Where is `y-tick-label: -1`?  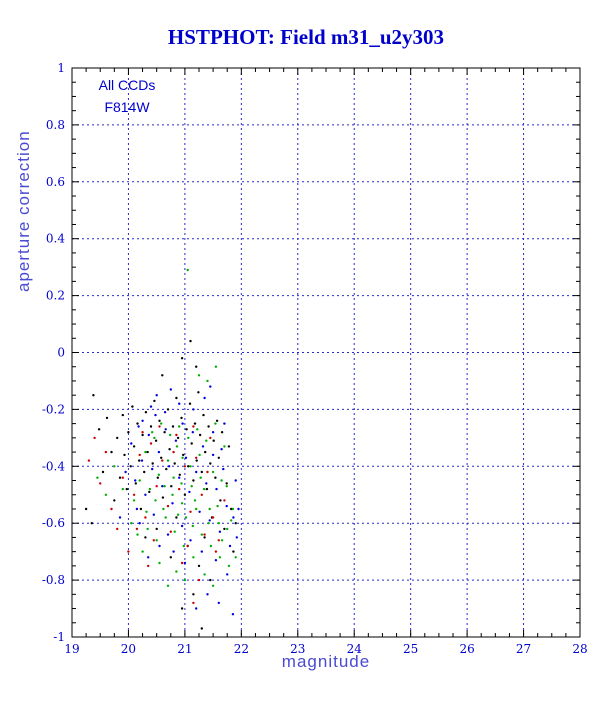 y-tick-label: -1 is located at coordinates (59, 637).